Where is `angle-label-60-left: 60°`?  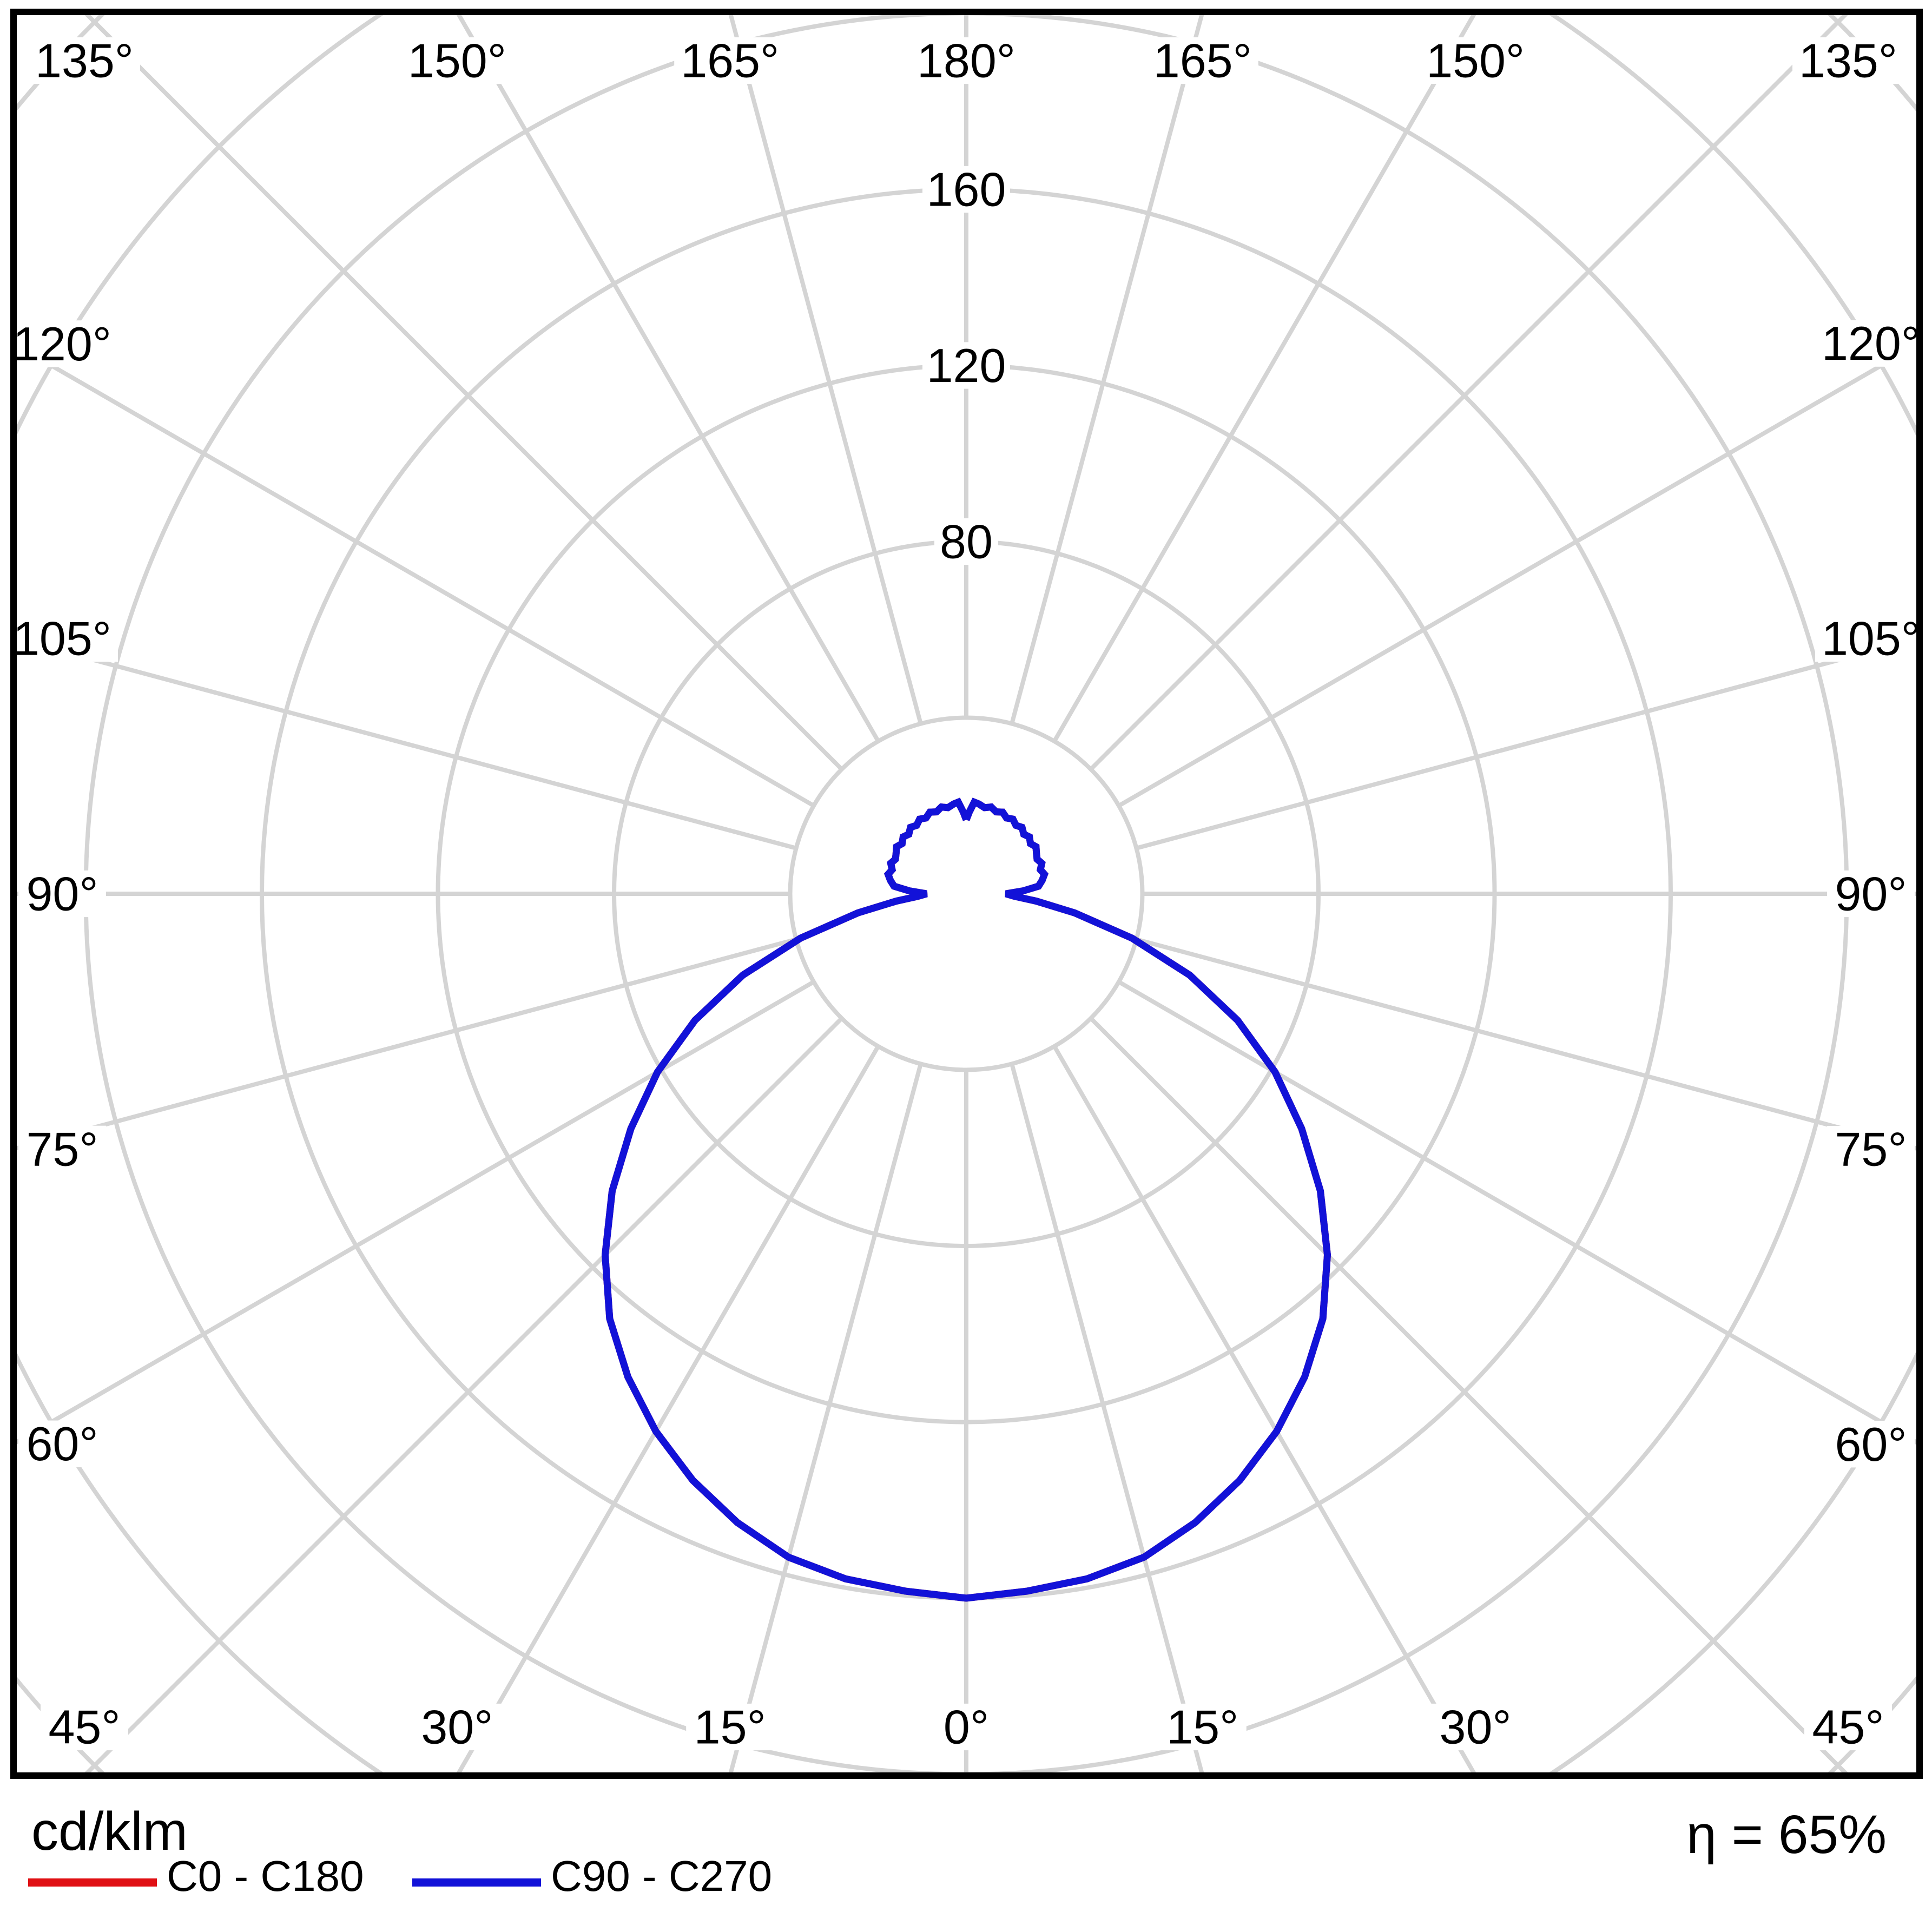 angle-label-60-left: 60° is located at coordinates (62, 1444).